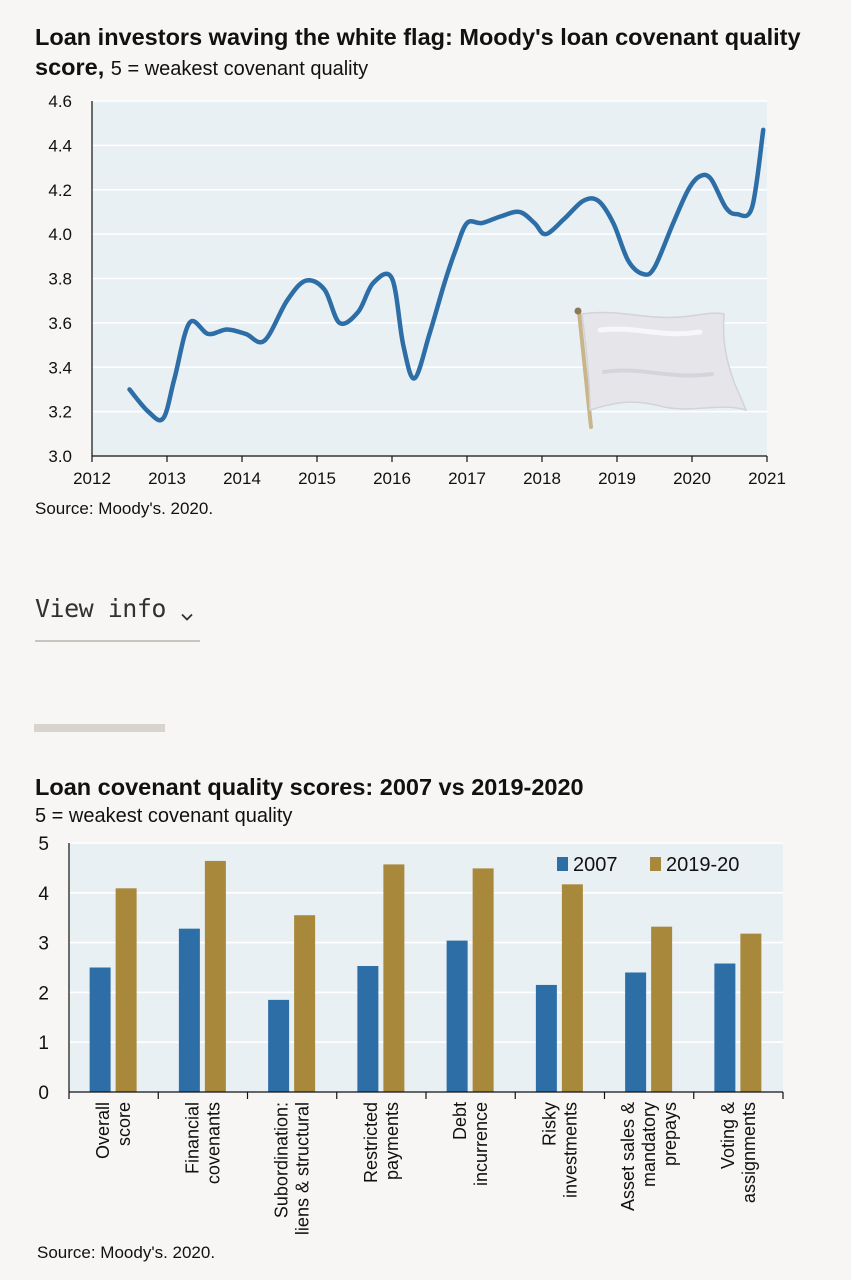 The image size is (851, 1280). What do you see at coordinates (467, 478) in the screenshot?
I see `x-tick-label: 2017` at bounding box center [467, 478].